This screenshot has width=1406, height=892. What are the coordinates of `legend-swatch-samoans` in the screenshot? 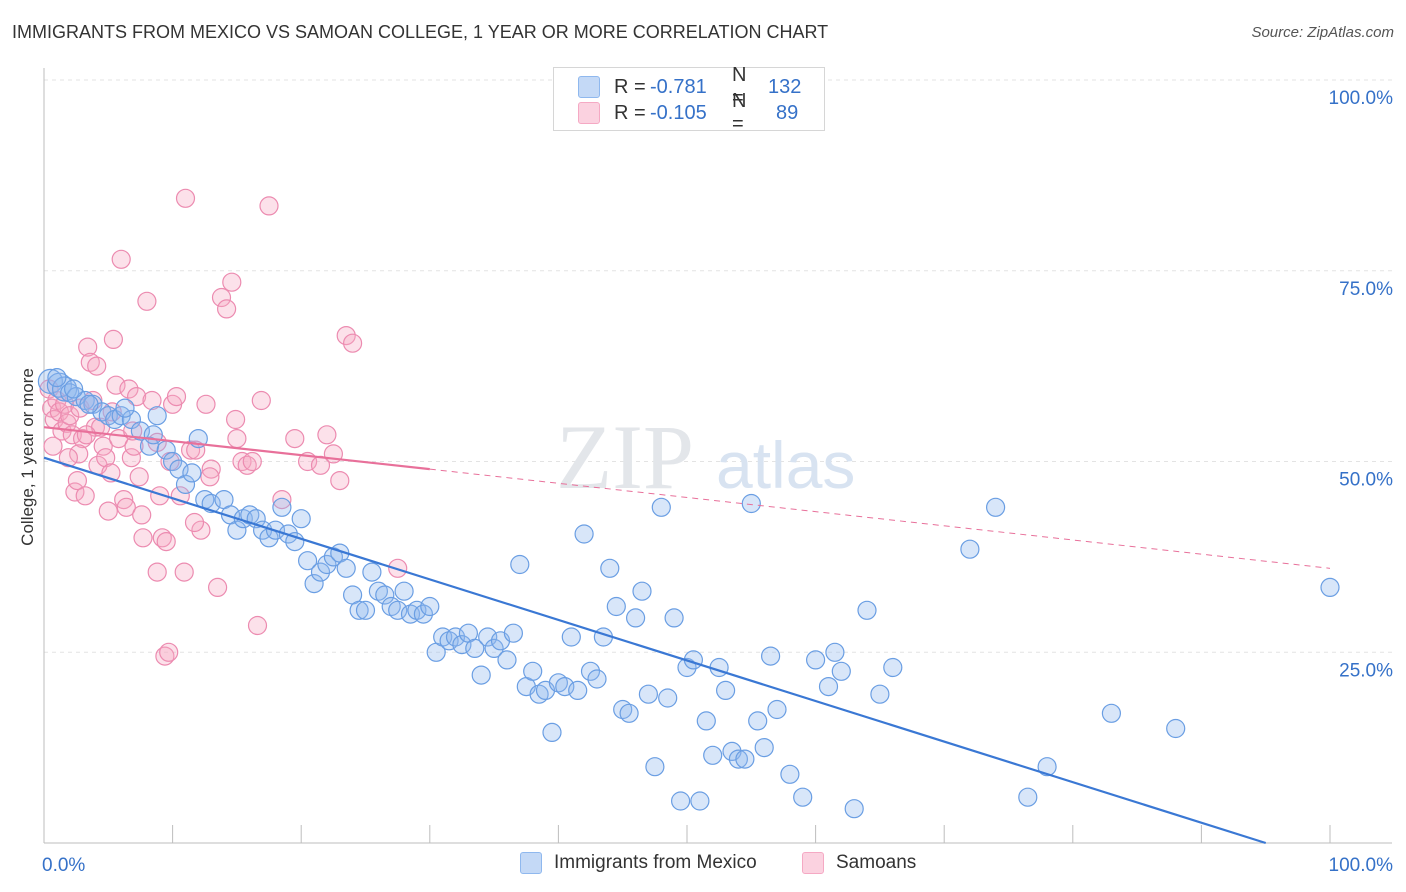 It's located at (813, 863).